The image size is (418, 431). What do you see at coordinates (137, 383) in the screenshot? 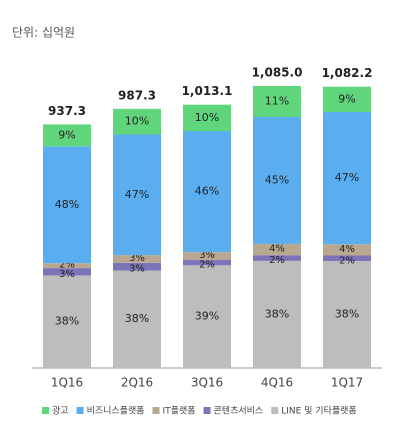
I see `x-tick-label: 2Q16` at bounding box center [137, 383].